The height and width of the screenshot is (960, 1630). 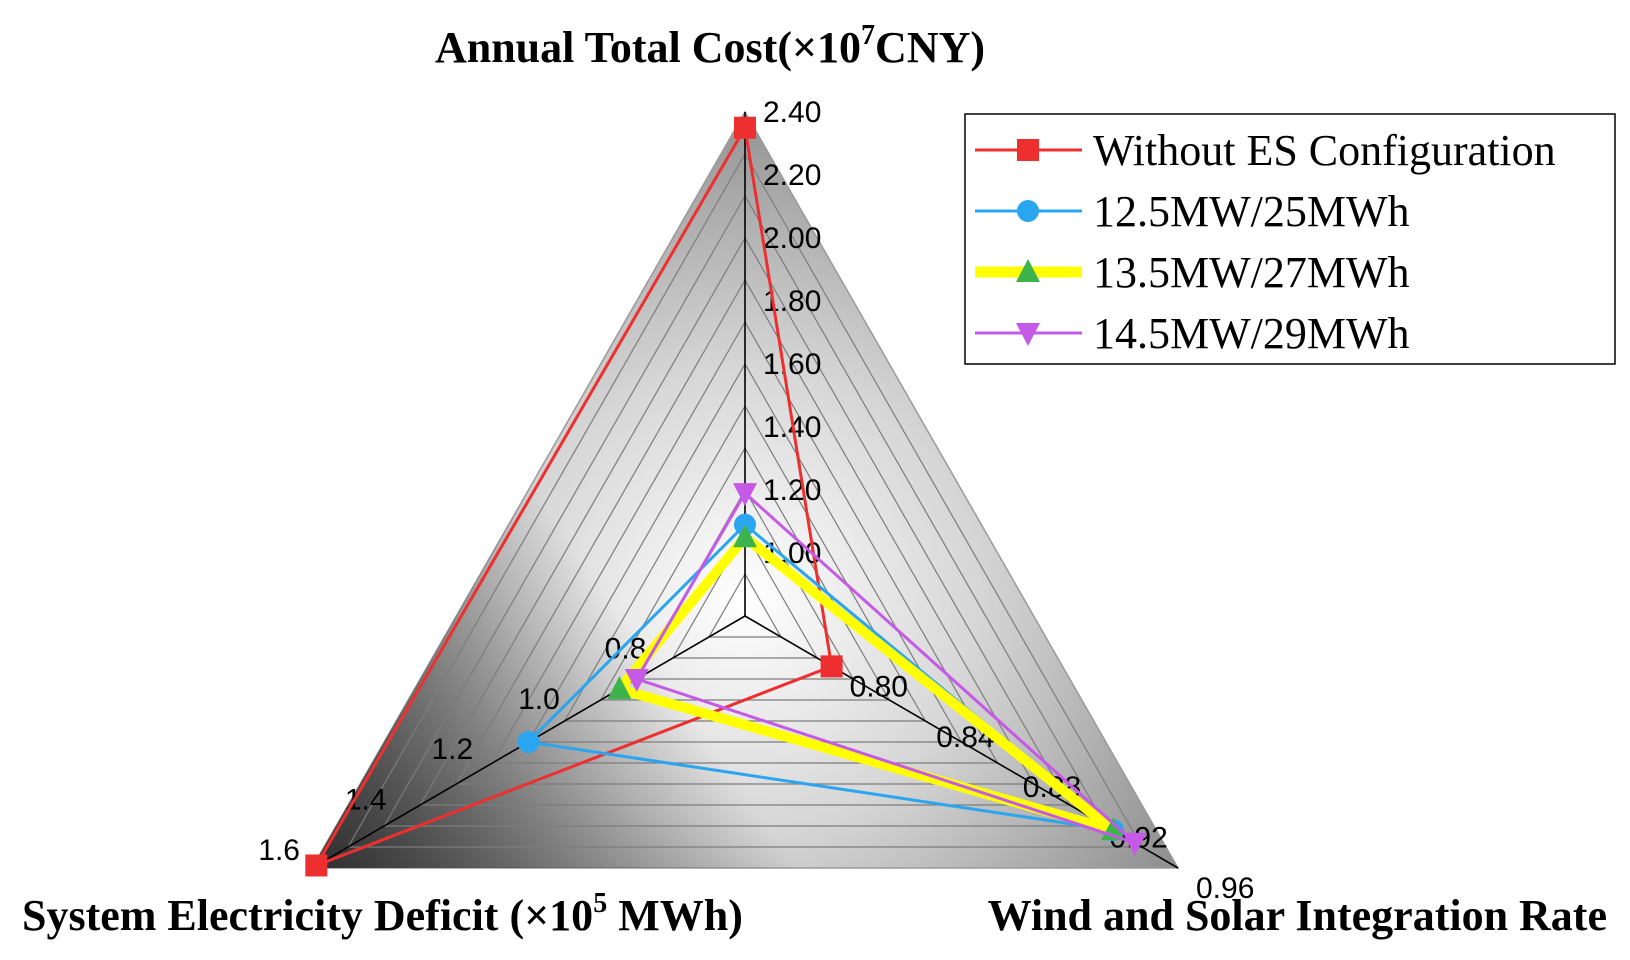 What do you see at coordinates (366, 800) in the screenshot?
I see `tick-label-deficit: 1.4` at bounding box center [366, 800].